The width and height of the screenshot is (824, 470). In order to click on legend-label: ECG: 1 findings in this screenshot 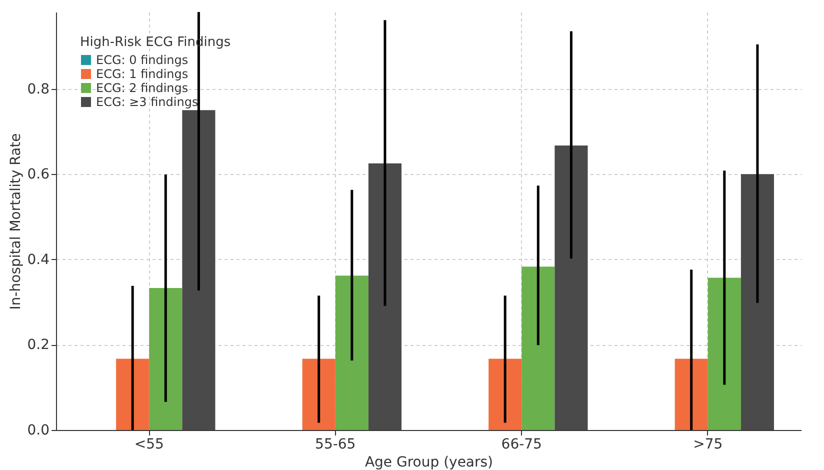, I will do `click(142, 74)`.